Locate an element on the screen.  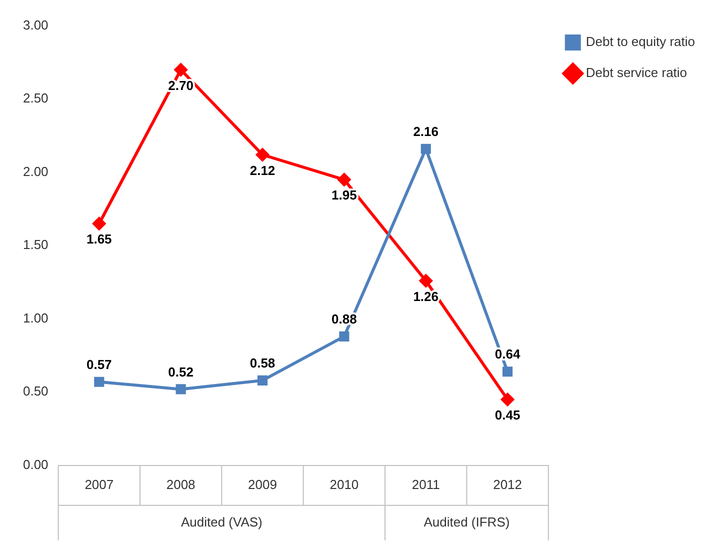
data-label: 2.12 is located at coordinates (263, 170).